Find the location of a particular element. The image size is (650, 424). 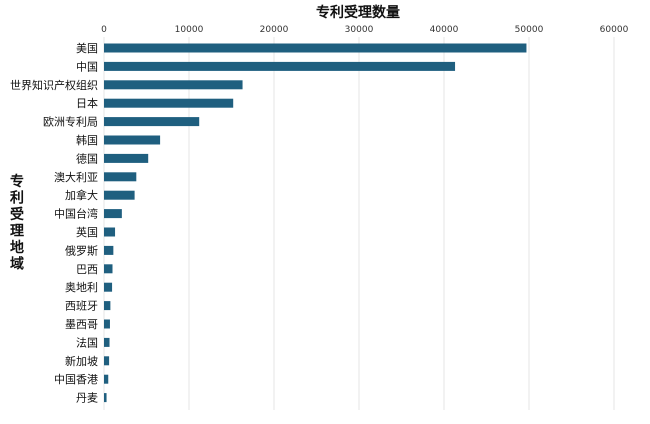

y-category-label: 奥地利 is located at coordinates (81, 287).